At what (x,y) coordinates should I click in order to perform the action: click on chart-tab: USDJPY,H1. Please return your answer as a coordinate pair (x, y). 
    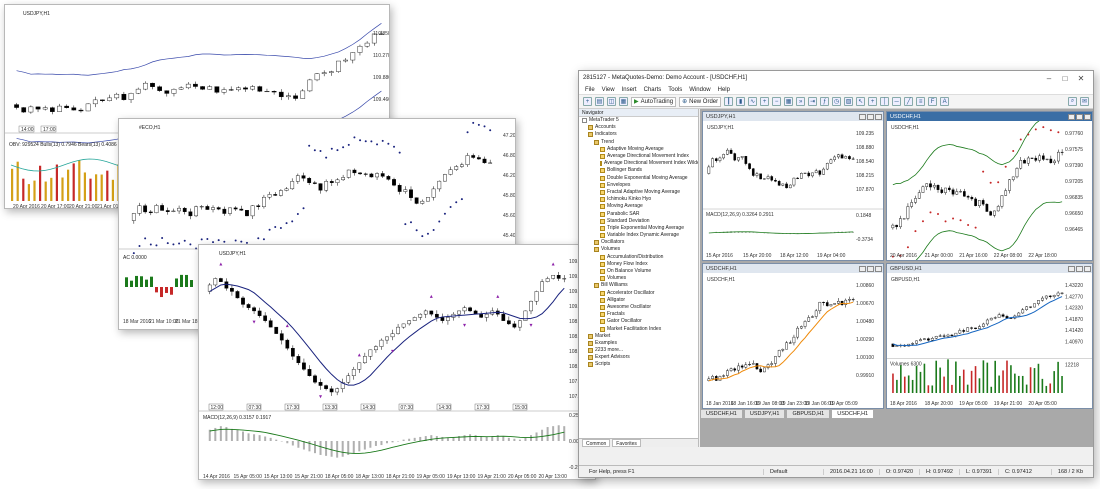
    Looking at the image, I should click on (764, 414).